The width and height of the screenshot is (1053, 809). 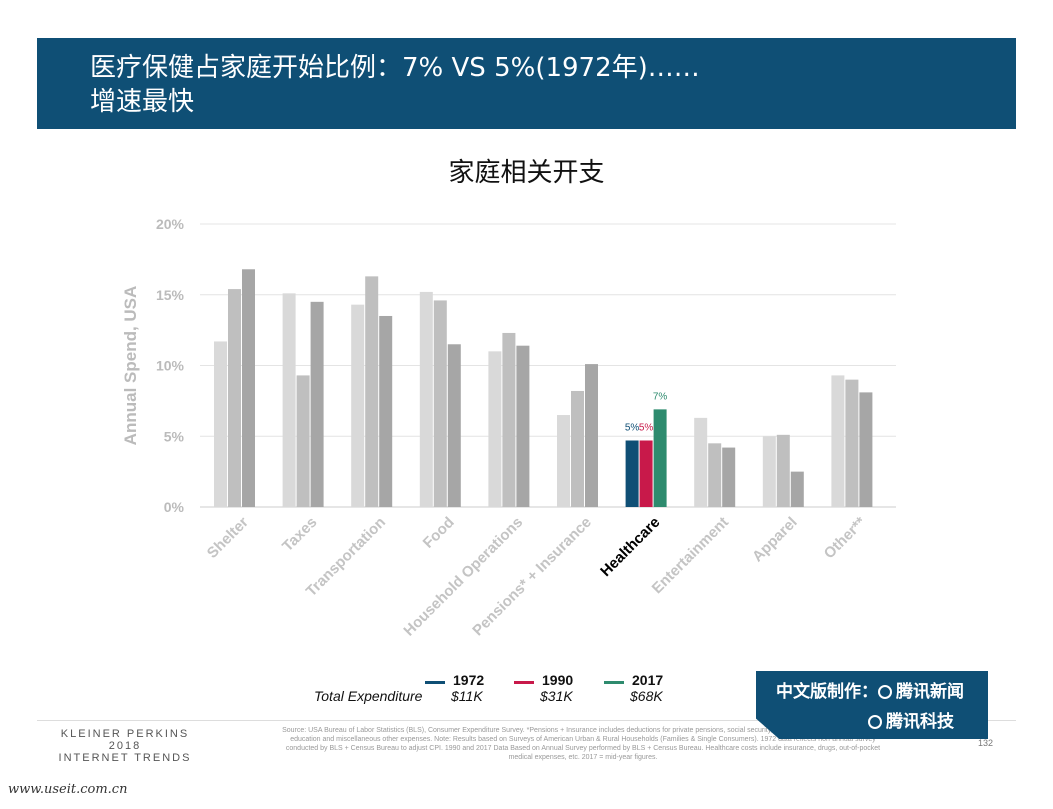 I want to click on bar-healthcare-1990, so click(x=646, y=473).